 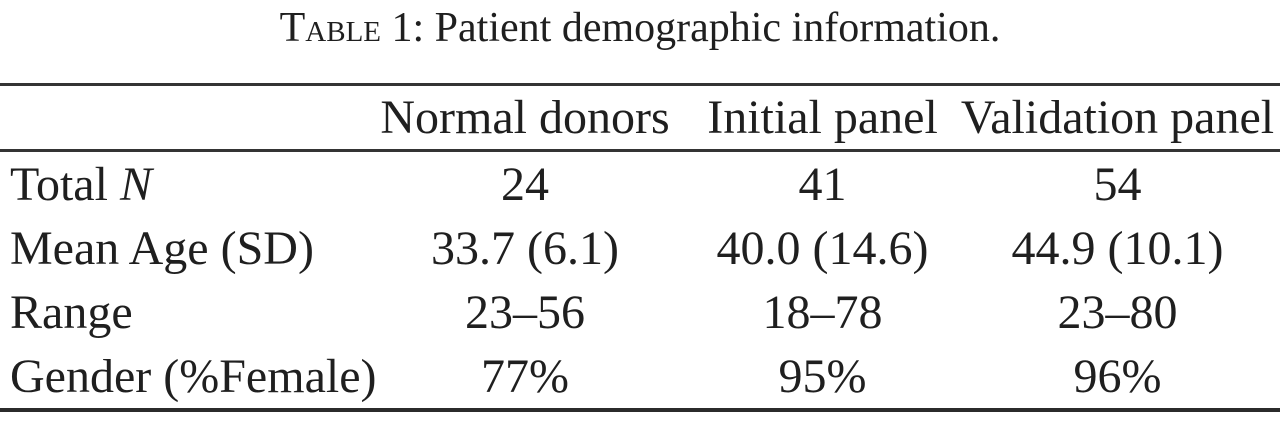 What do you see at coordinates (822, 248) in the screenshot?
I see `cell-value: 40.0 (14.6)` at bounding box center [822, 248].